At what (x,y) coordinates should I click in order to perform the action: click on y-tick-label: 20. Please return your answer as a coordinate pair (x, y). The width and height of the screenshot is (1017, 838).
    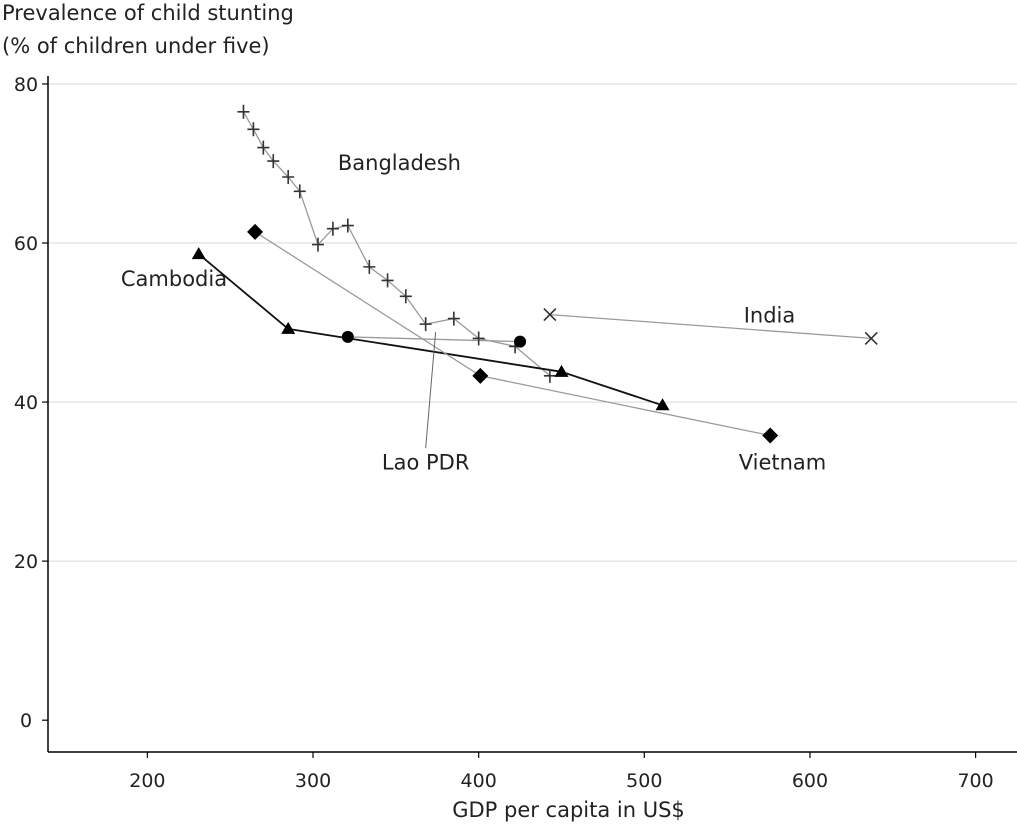
    Looking at the image, I should click on (26, 562).